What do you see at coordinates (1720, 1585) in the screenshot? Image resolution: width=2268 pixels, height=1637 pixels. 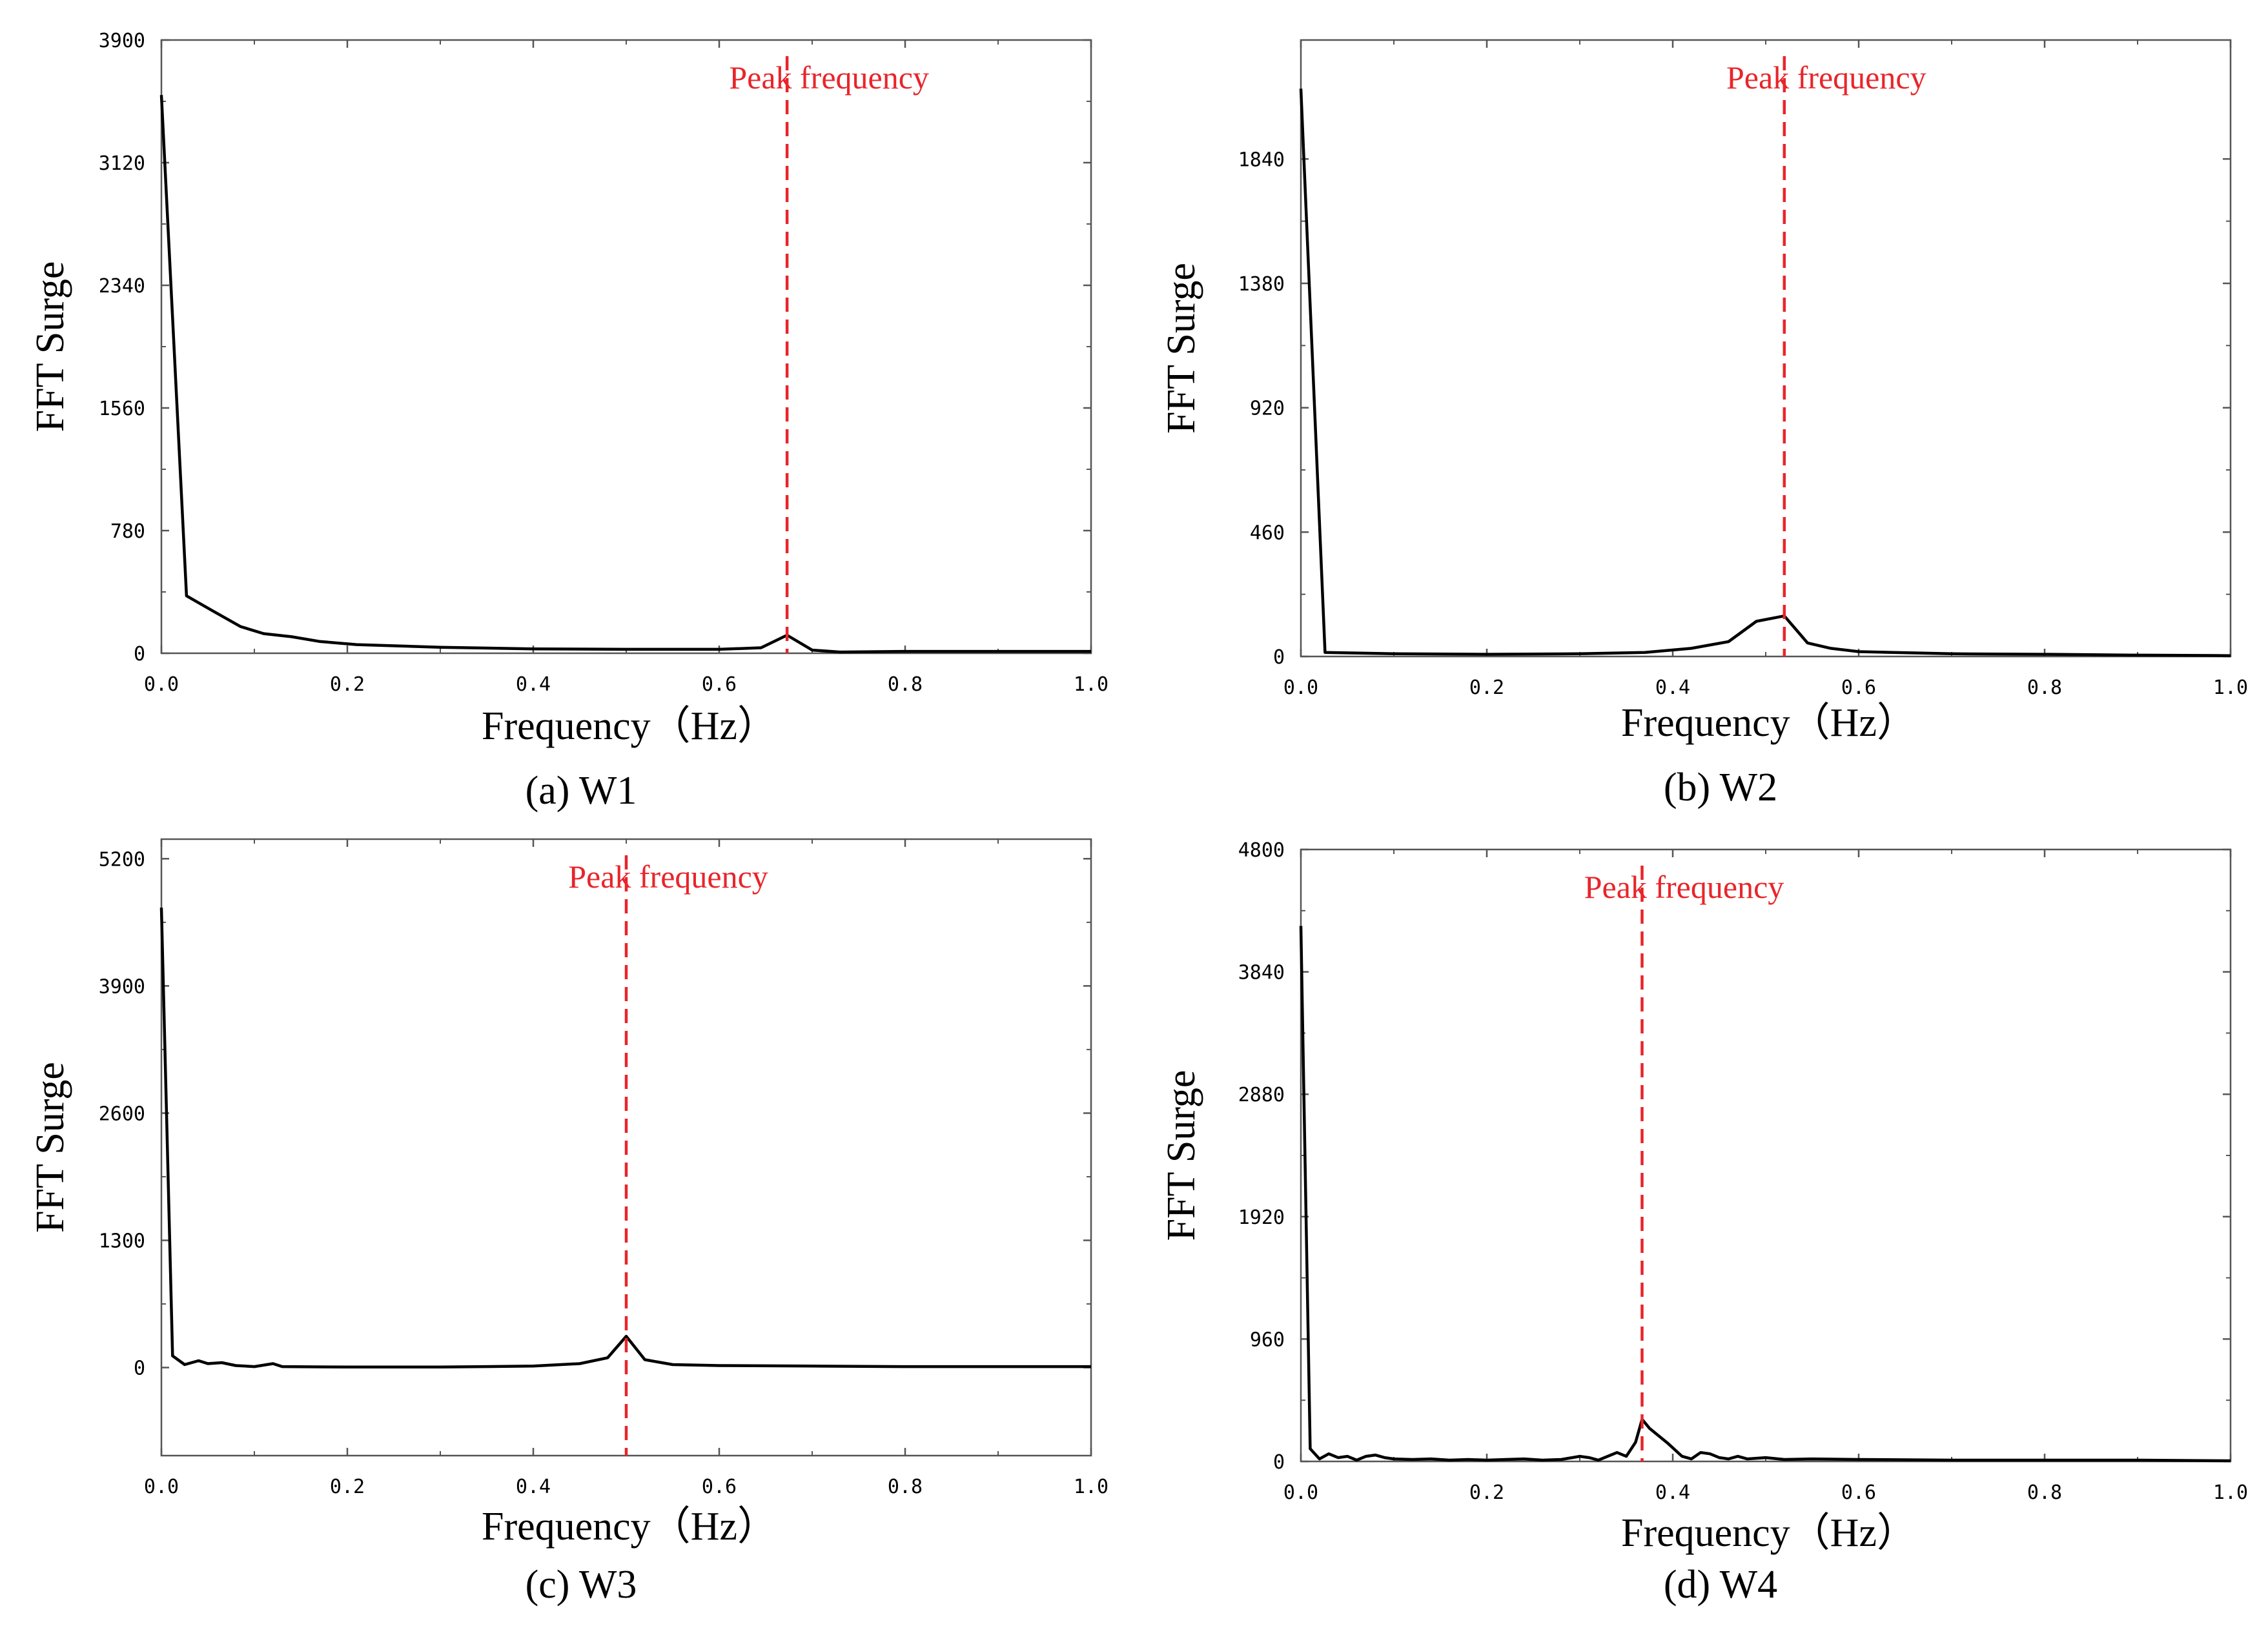 I see `panel-caption: (d) W4` at bounding box center [1720, 1585].